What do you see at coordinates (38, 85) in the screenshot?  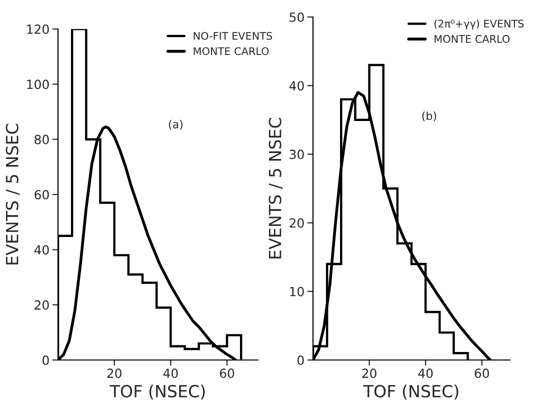 I see `y-tick-label: 100` at bounding box center [38, 85].